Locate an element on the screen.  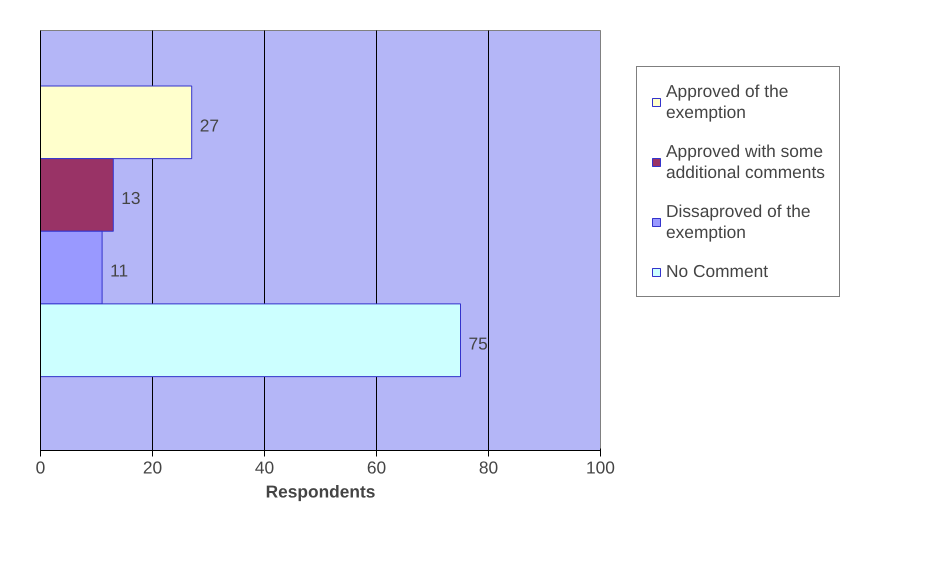
legend-label: Approved of the exemption is located at coordinates (727, 102).